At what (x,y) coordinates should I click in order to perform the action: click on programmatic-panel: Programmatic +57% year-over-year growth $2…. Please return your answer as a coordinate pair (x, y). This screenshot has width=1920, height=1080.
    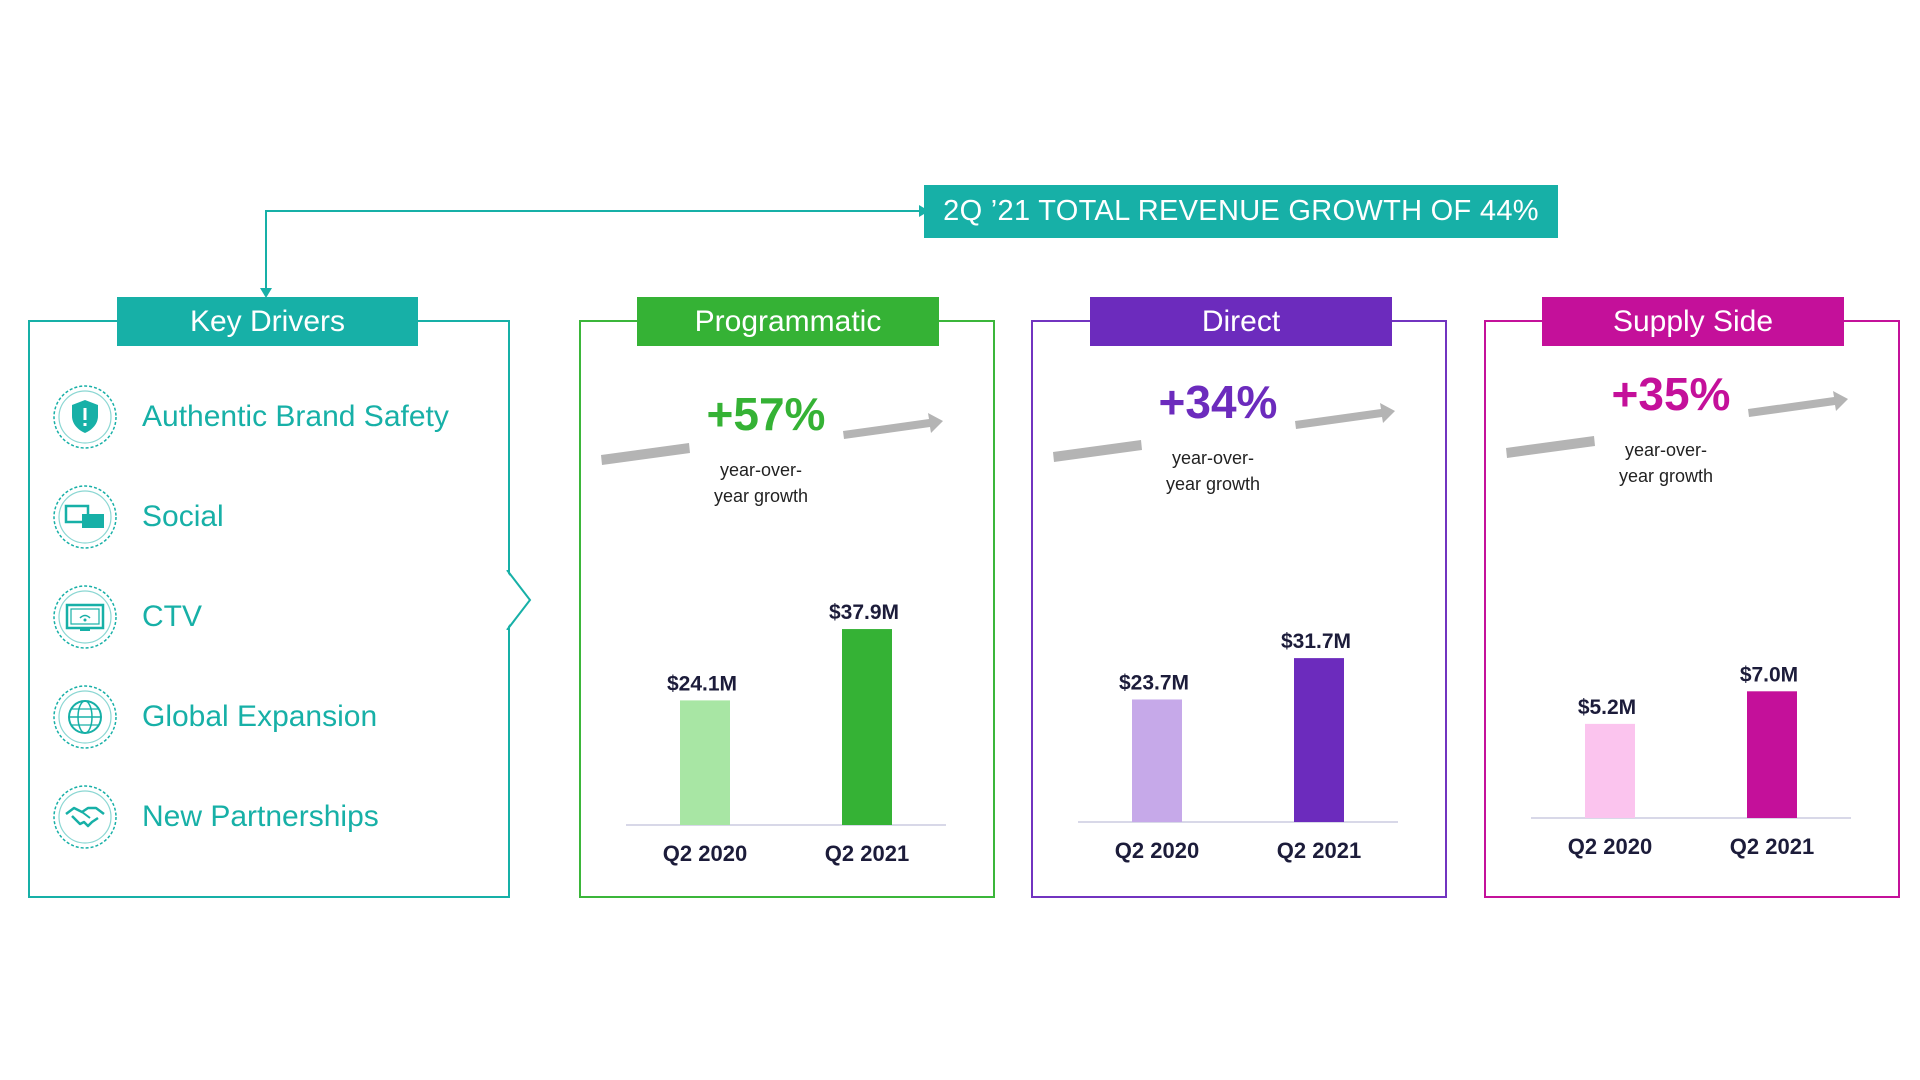
    Looking at the image, I should click on (787, 597).